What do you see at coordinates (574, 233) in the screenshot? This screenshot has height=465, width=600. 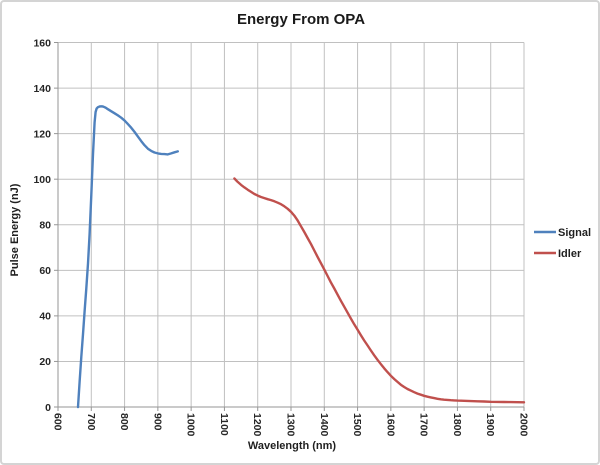 I see `legend-label-signal: Signal` at bounding box center [574, 233].